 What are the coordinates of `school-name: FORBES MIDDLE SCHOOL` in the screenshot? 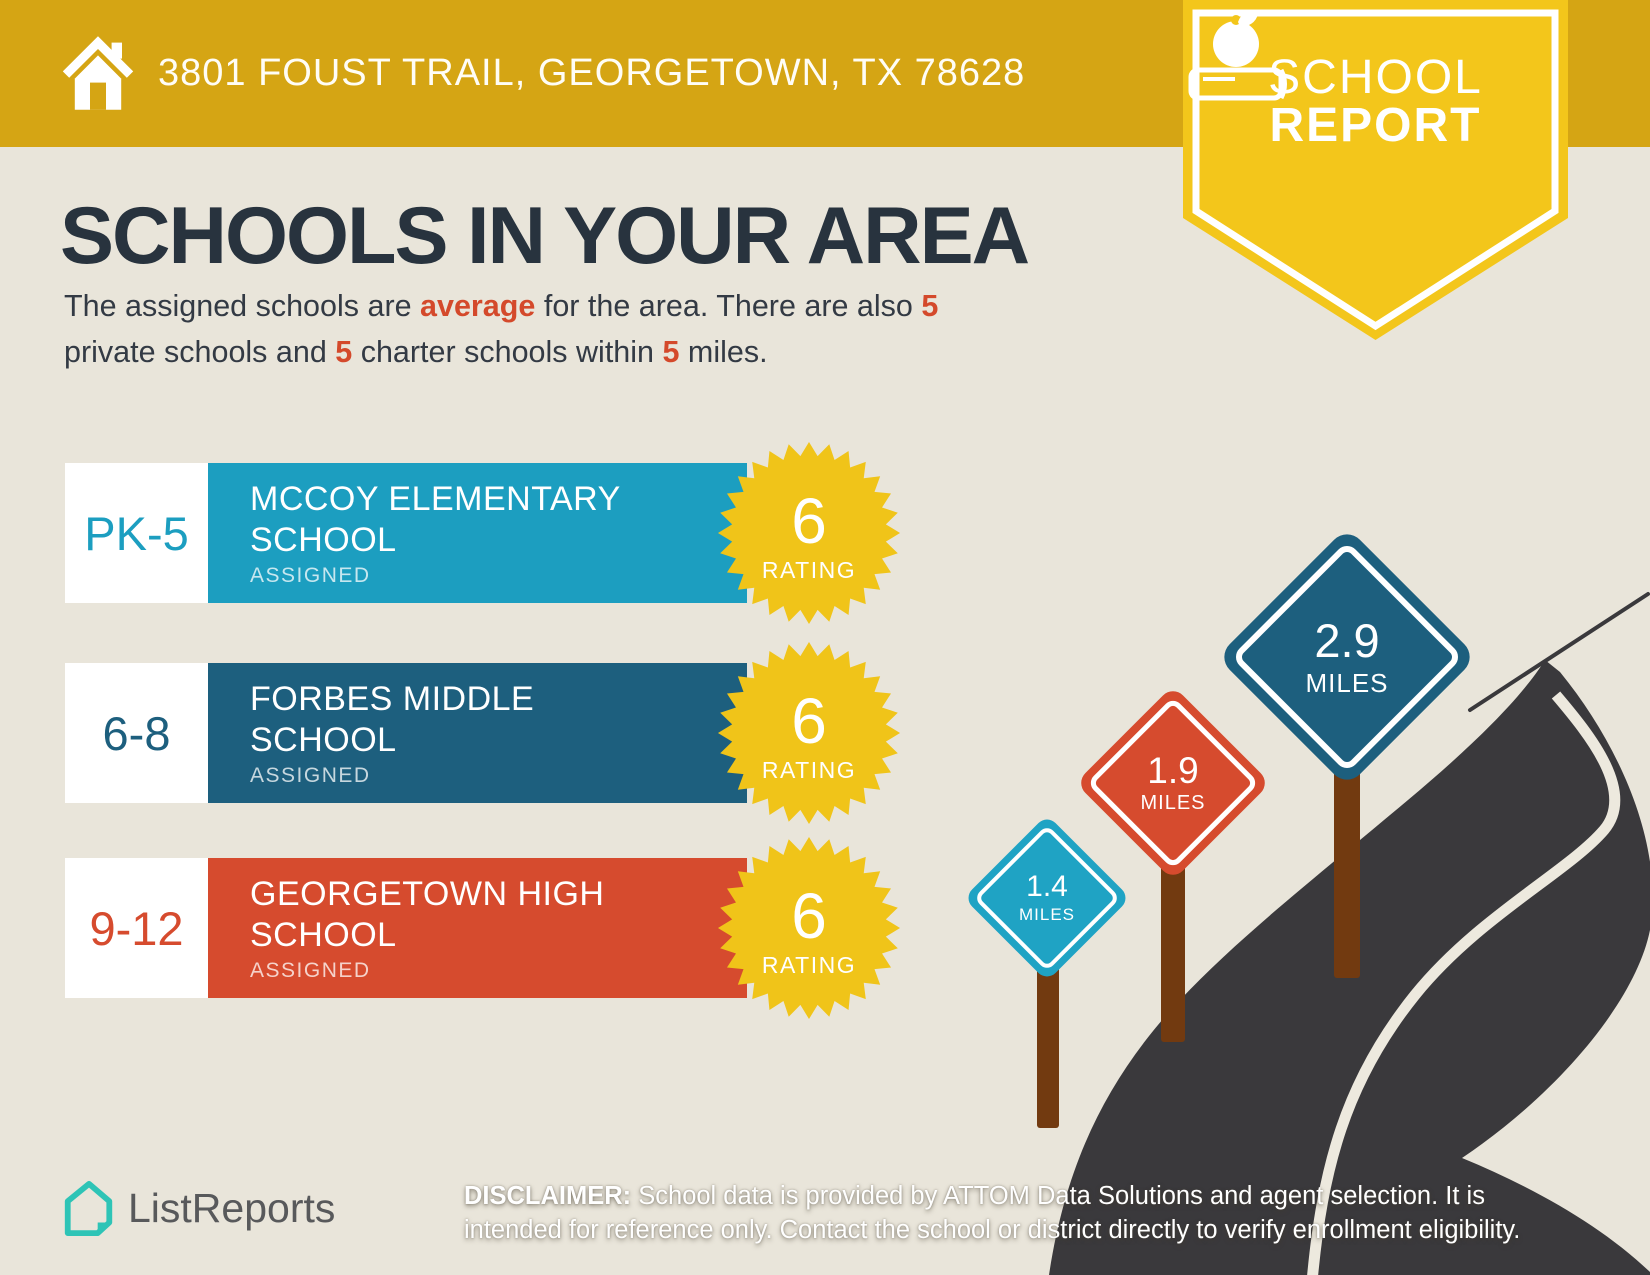 It's located at (392, 719).